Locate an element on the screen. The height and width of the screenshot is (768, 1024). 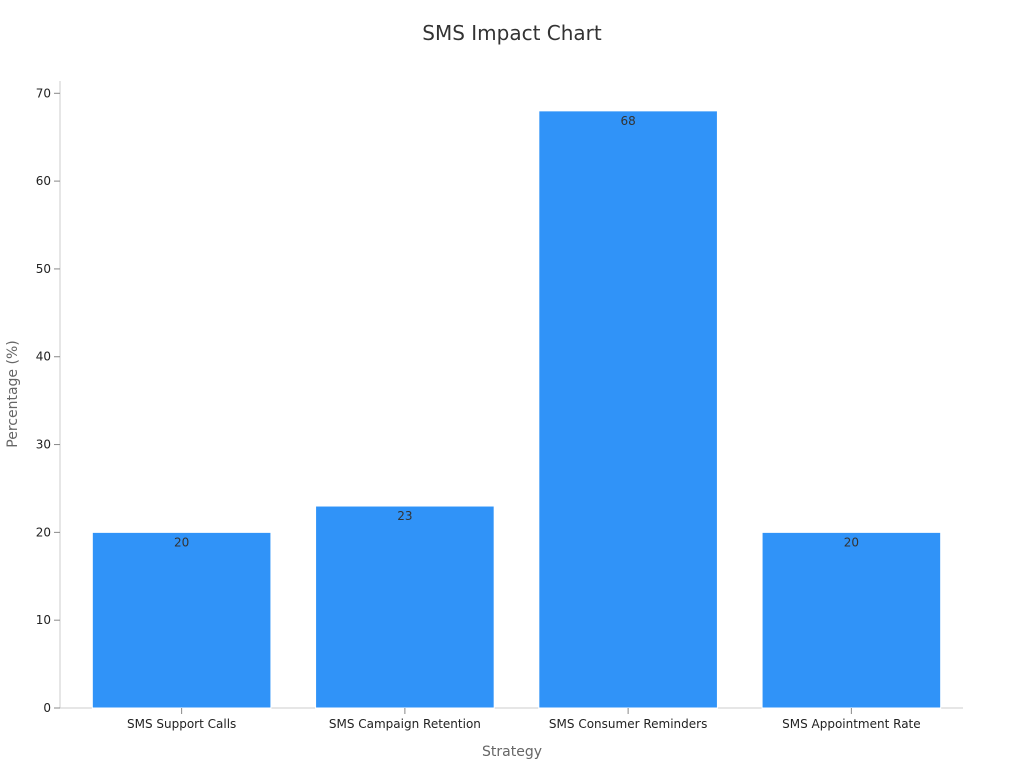
y-tick-label: 30 is located at coordinates (43, 445).